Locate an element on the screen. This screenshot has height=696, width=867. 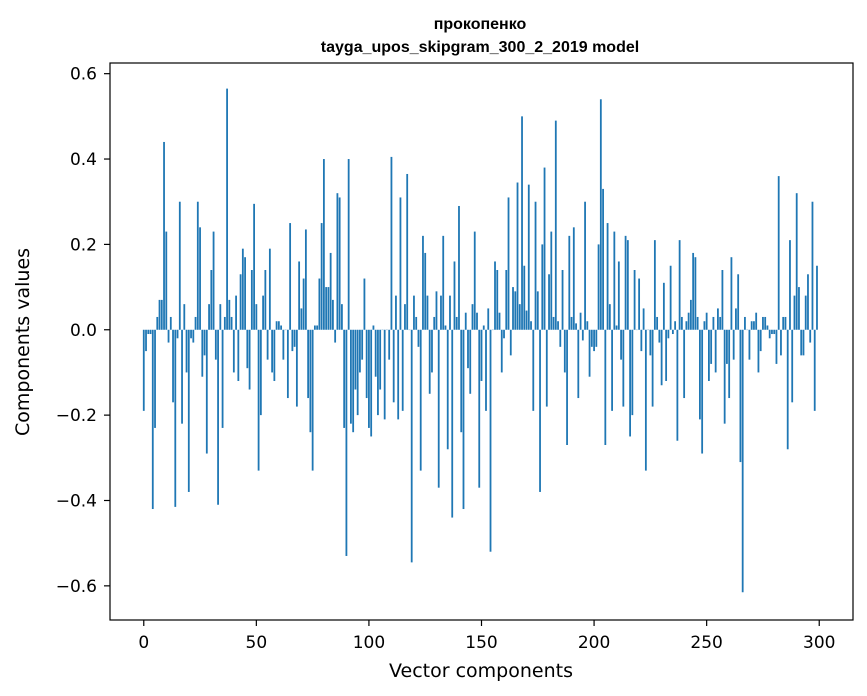
x-axis-ticks: 0 50 100 150 200 250 300 is located at coordinates (486, 636).